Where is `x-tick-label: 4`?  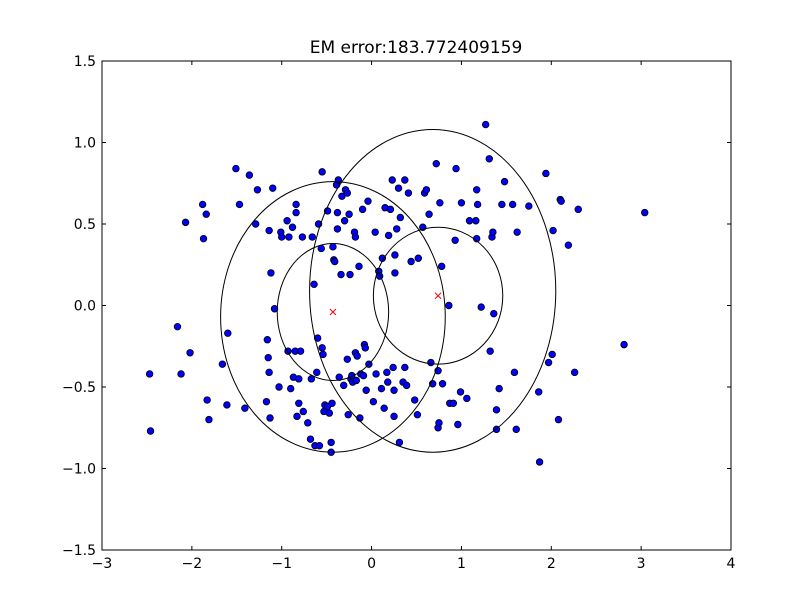 x-tick-label: 4 is located at coordinates (731, 564).